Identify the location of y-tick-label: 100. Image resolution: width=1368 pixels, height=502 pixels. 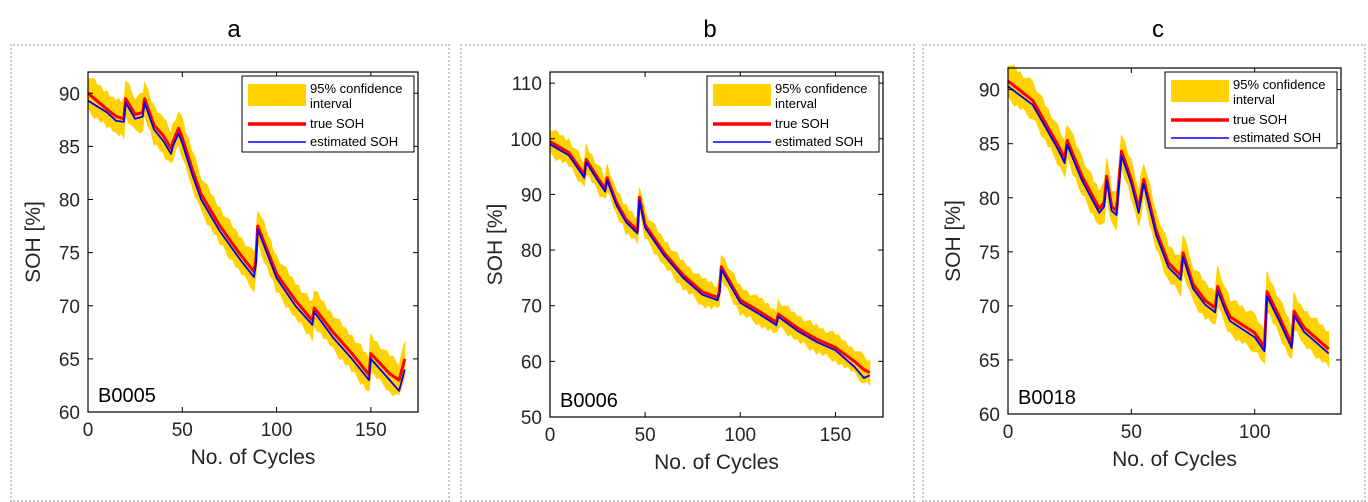
(526, 140).